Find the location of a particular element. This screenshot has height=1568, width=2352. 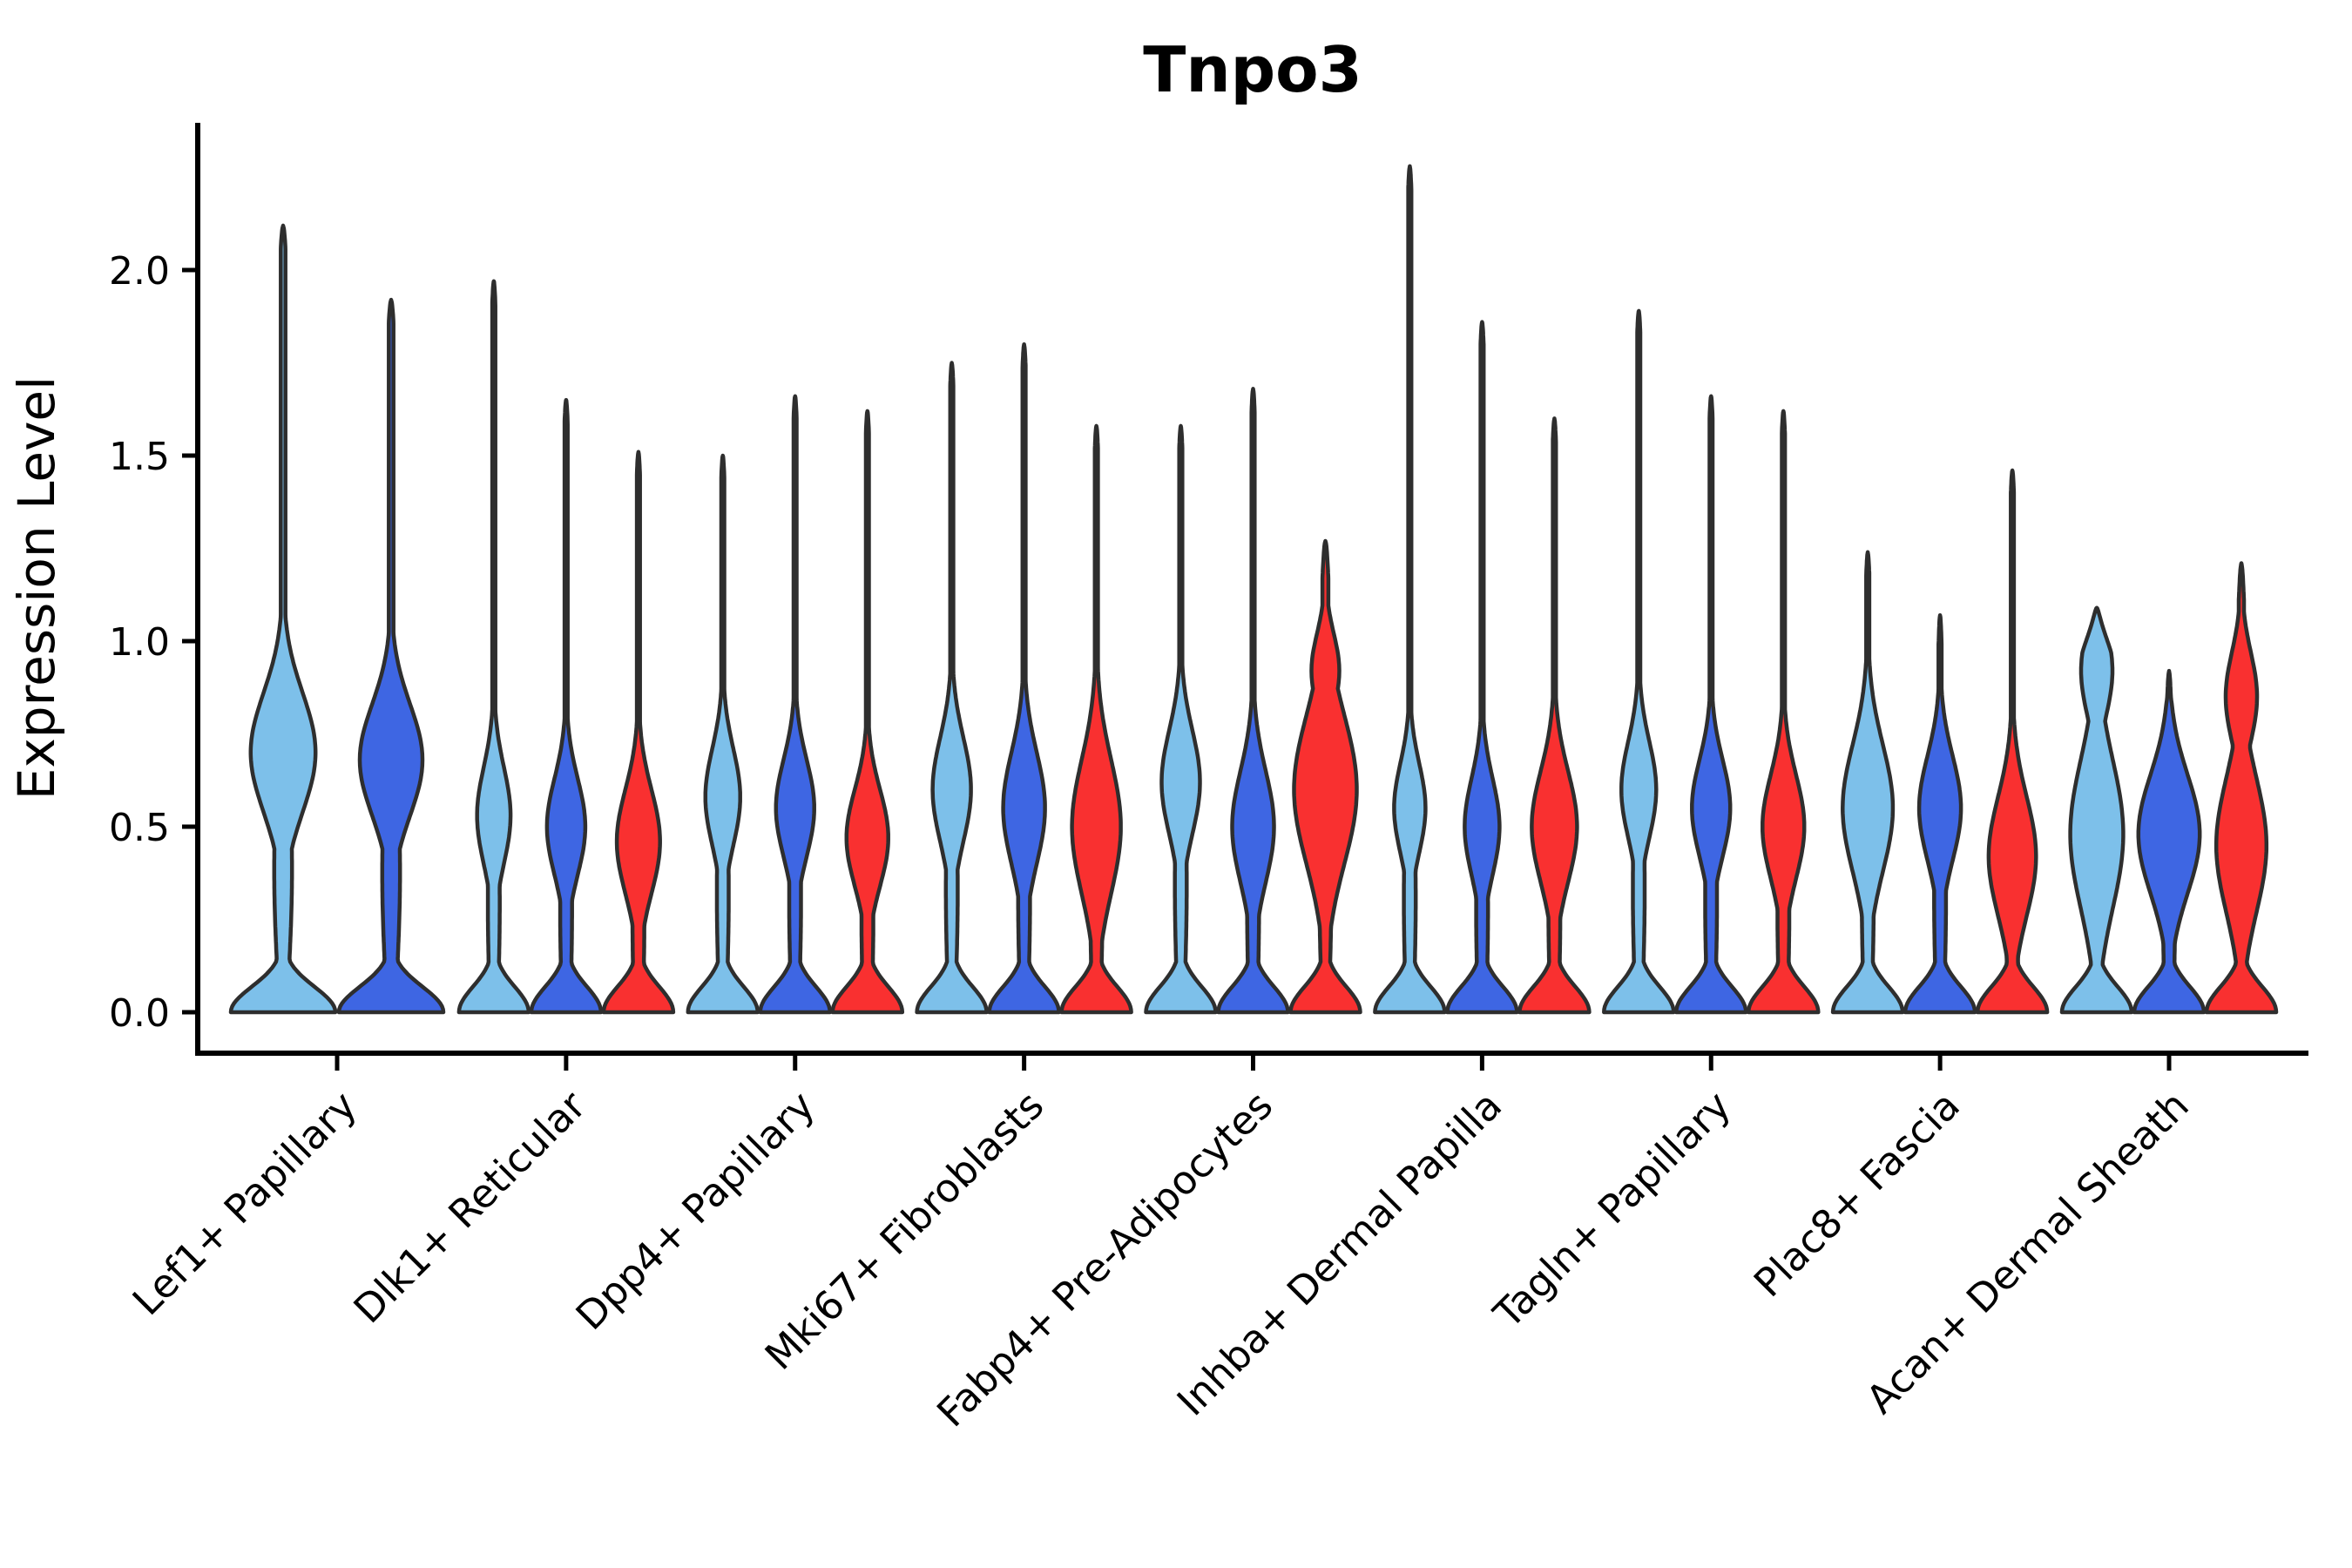

violin-mki67-fibroblasts-red is located at coordinates (1096, 719).